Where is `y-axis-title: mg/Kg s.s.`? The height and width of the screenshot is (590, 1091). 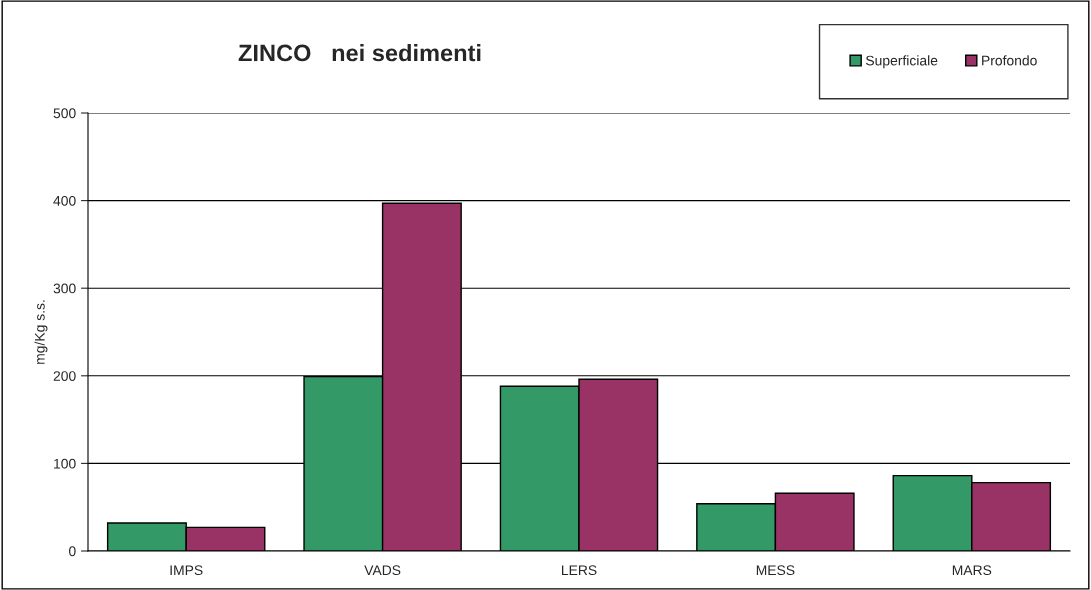 y-axis-title: mg/Kg s.s. is located at coordinates (41, 332).